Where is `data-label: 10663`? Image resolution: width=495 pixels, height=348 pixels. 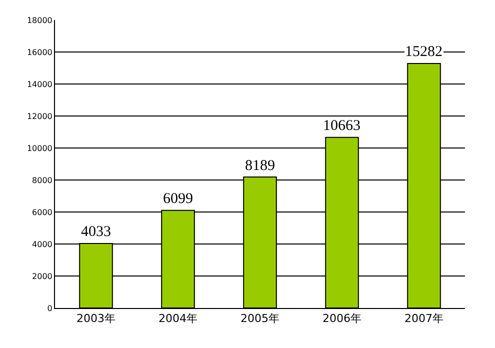
data-label: 10663 is located at coordinates (341, 126).